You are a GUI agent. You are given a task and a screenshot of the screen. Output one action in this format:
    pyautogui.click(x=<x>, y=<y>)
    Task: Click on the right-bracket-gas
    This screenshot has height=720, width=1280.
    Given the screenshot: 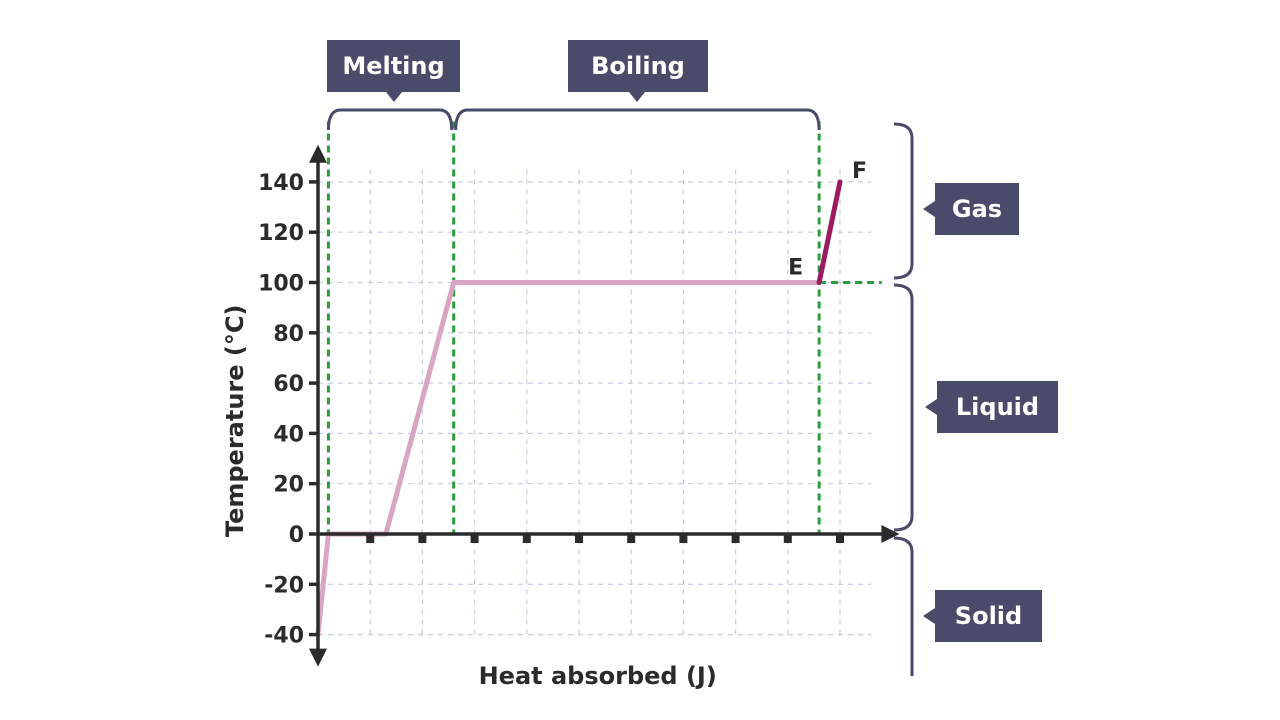 What is the action you would take?
    pyautogui.click(x=903, y=201)
    